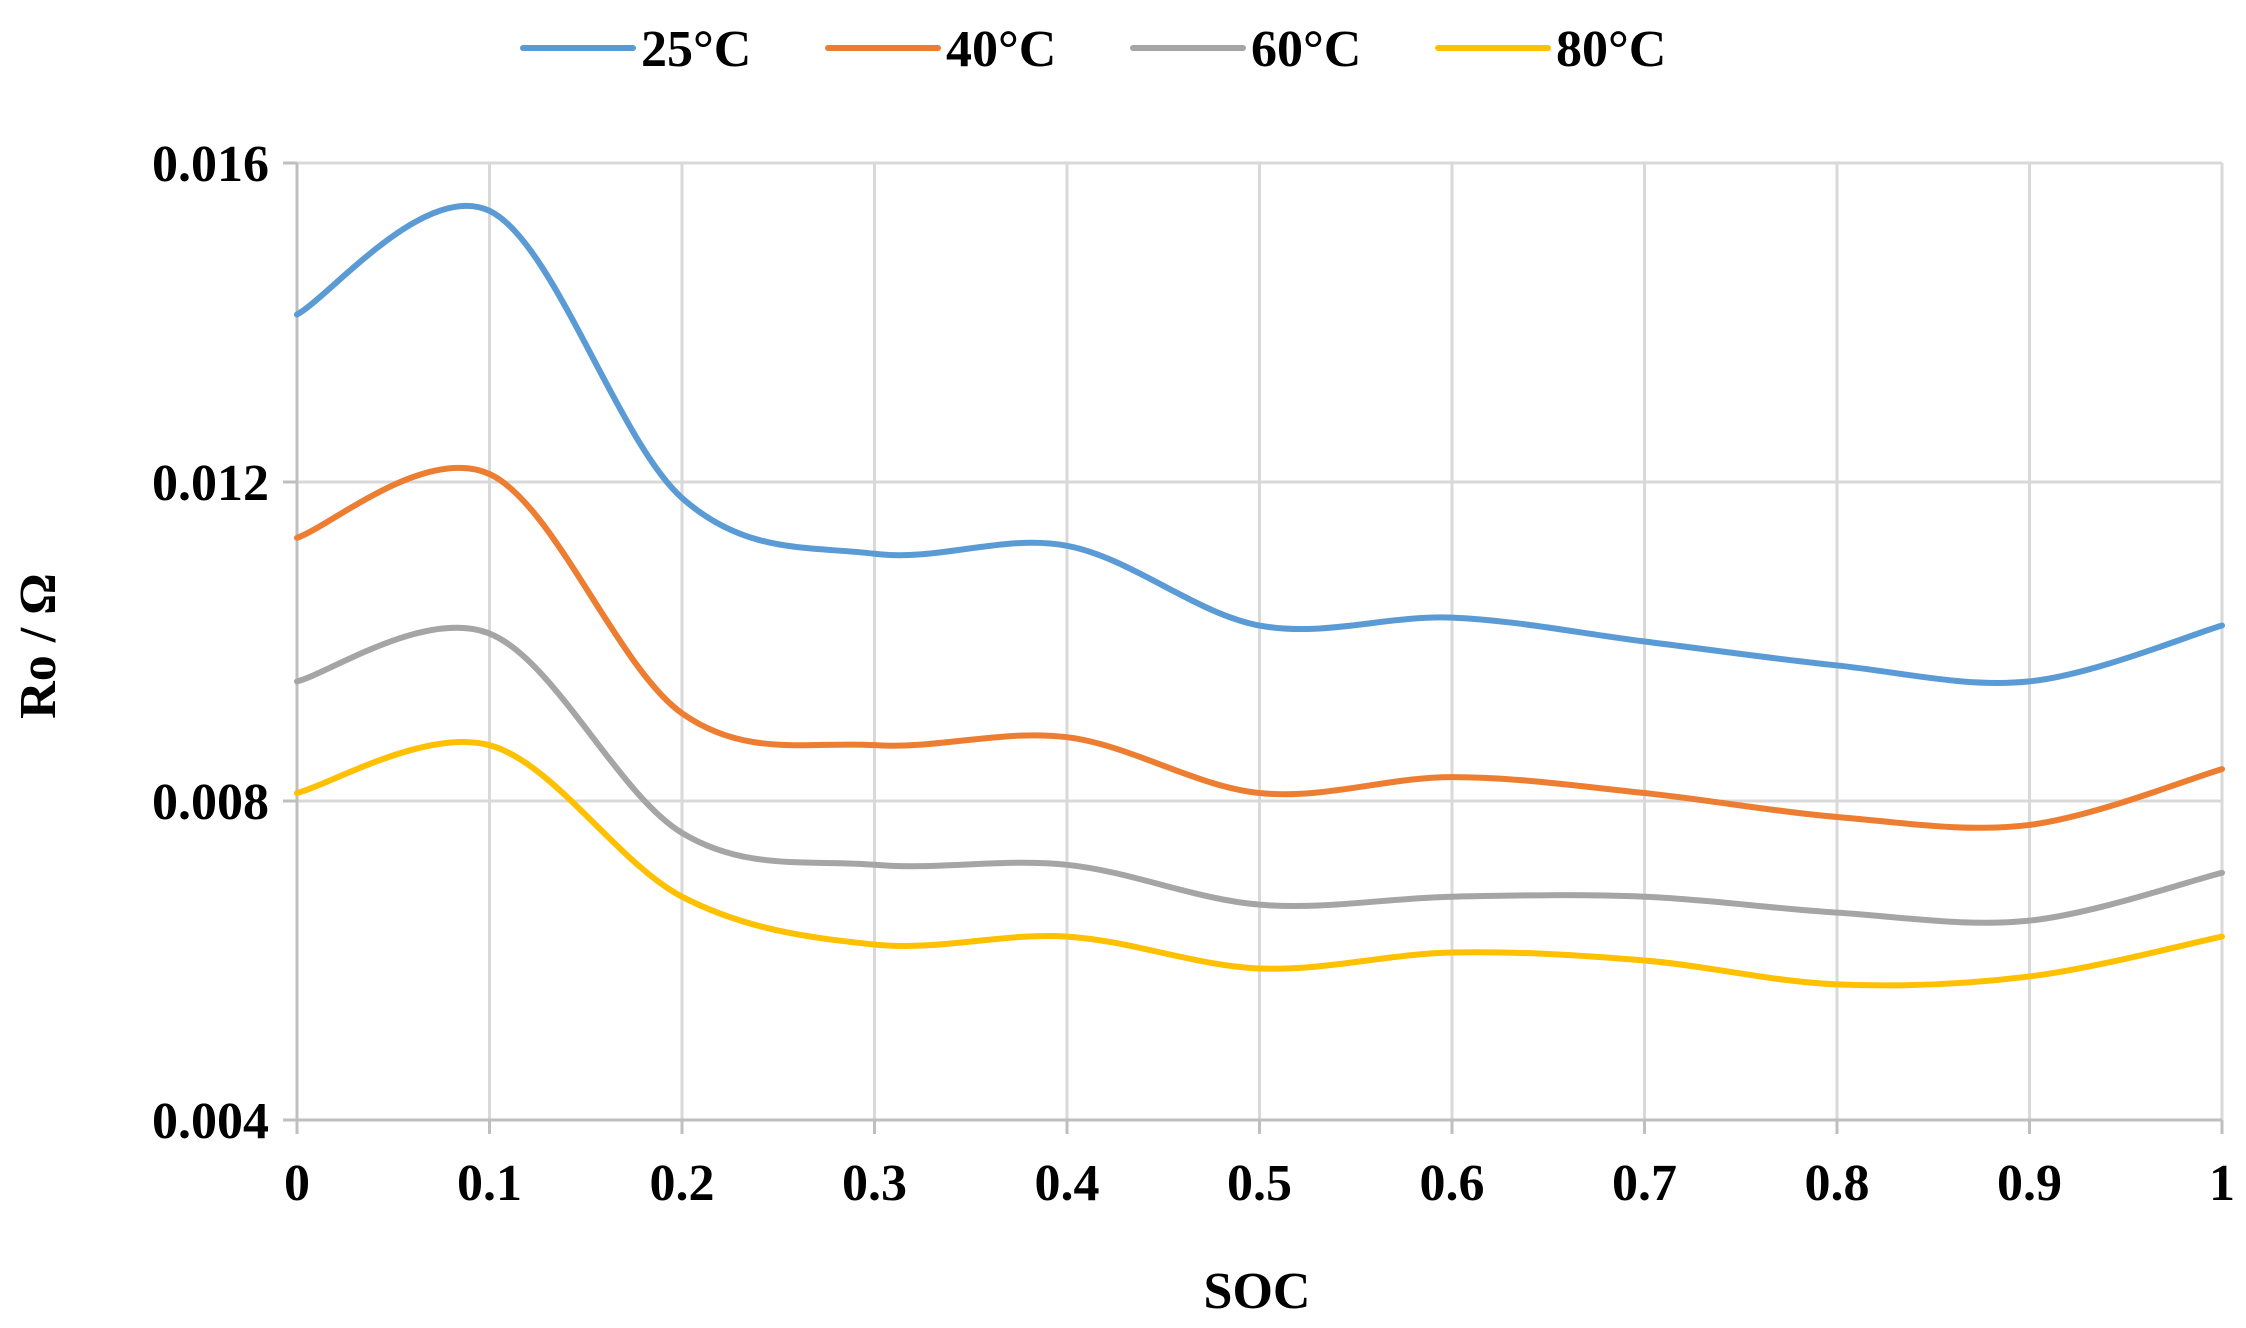  I want to click on legend-label: 40°C, so click(1001, 49).